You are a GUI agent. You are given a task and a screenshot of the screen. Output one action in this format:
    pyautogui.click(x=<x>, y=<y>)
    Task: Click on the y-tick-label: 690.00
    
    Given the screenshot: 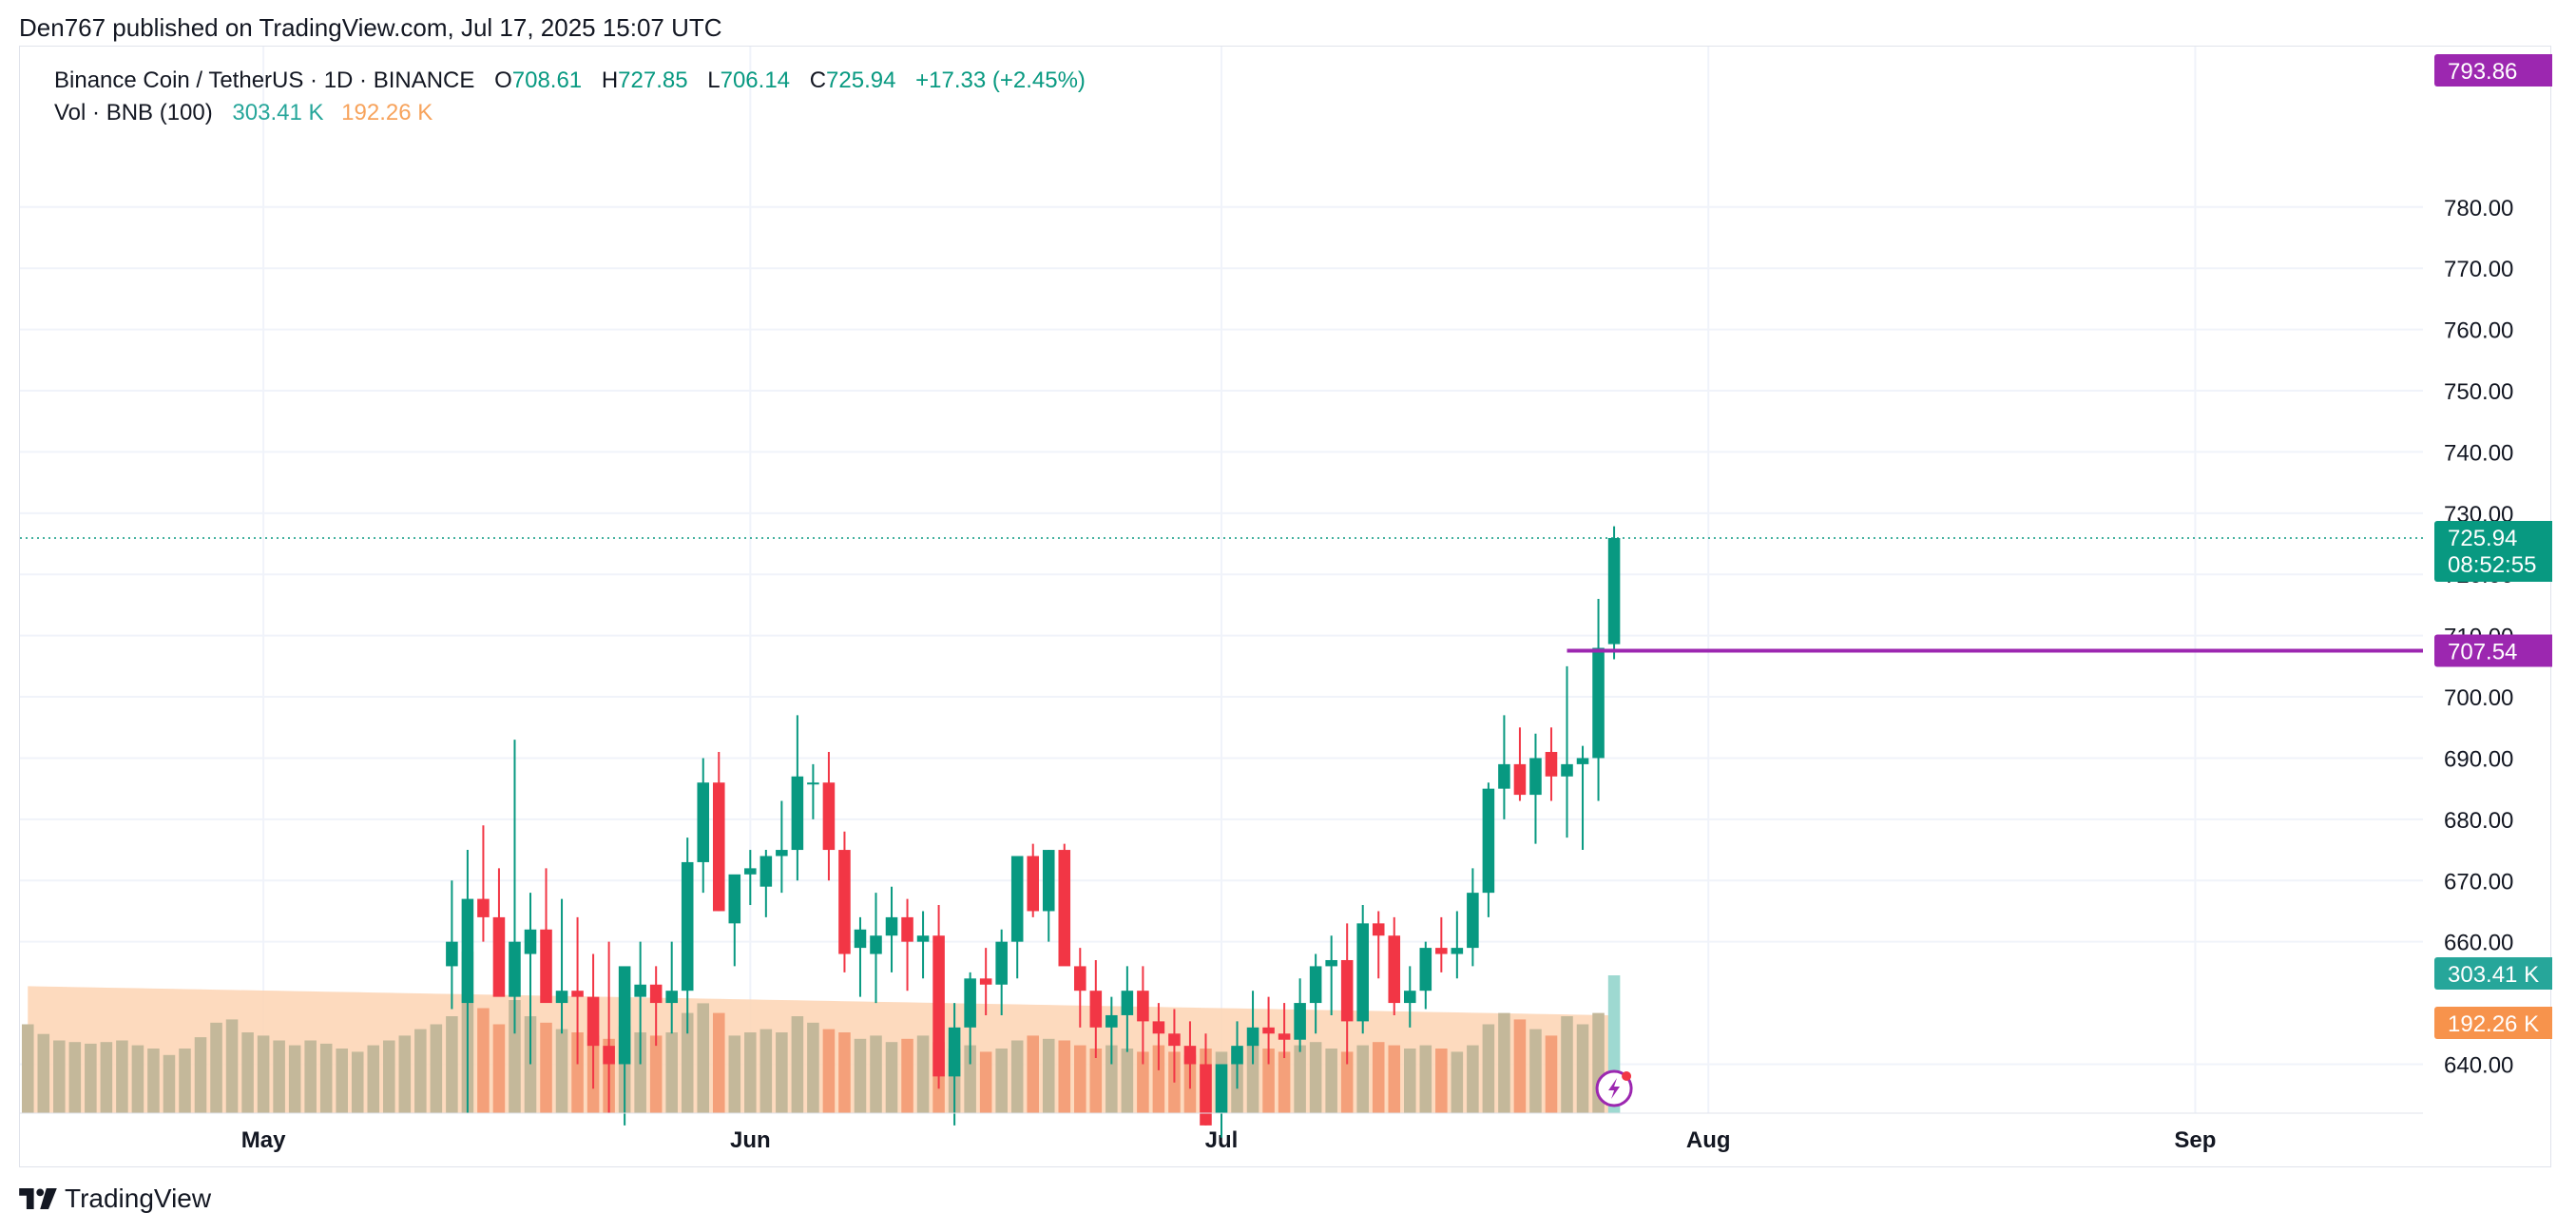 What is the action you would take?
    pyautogui.click(x=2478, y=759)
    